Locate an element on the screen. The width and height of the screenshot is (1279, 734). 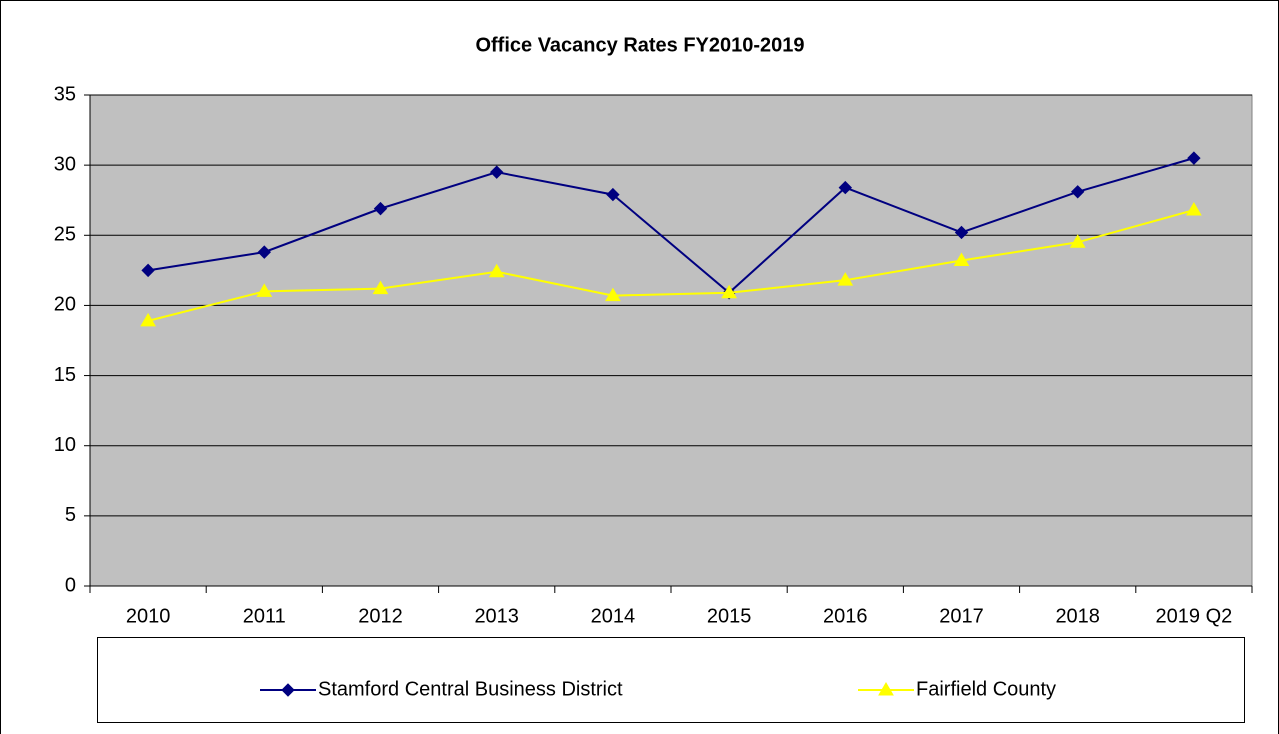
x-tick-label: 2010 is located at coordinates (148, 616).